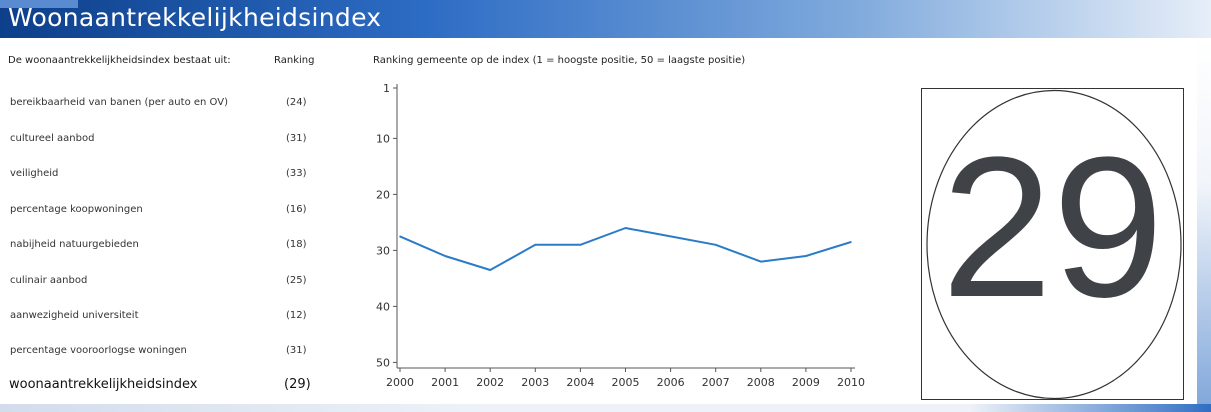 This screenshot has width=1211, height=412. What do you see at coordinates (386, 88) in the screenshot?
I see `y-tick-label: 1` at bounding box center [386, 88].